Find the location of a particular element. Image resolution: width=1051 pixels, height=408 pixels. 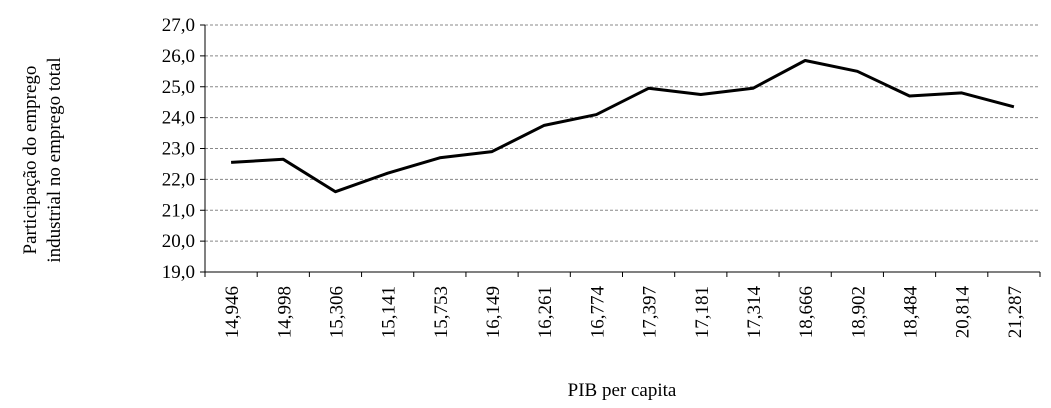

y-tick-label: 21,0 is located at coordinates (178, 210).